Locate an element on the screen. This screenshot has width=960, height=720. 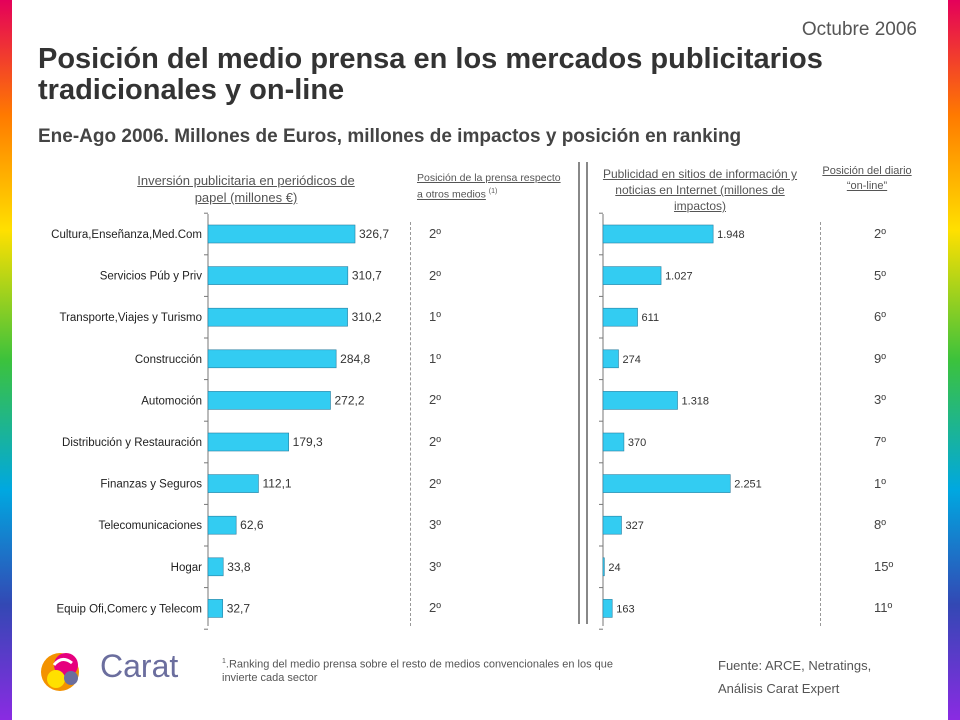
bar-value-label: 32,7 is located at coordinates (239, 608).